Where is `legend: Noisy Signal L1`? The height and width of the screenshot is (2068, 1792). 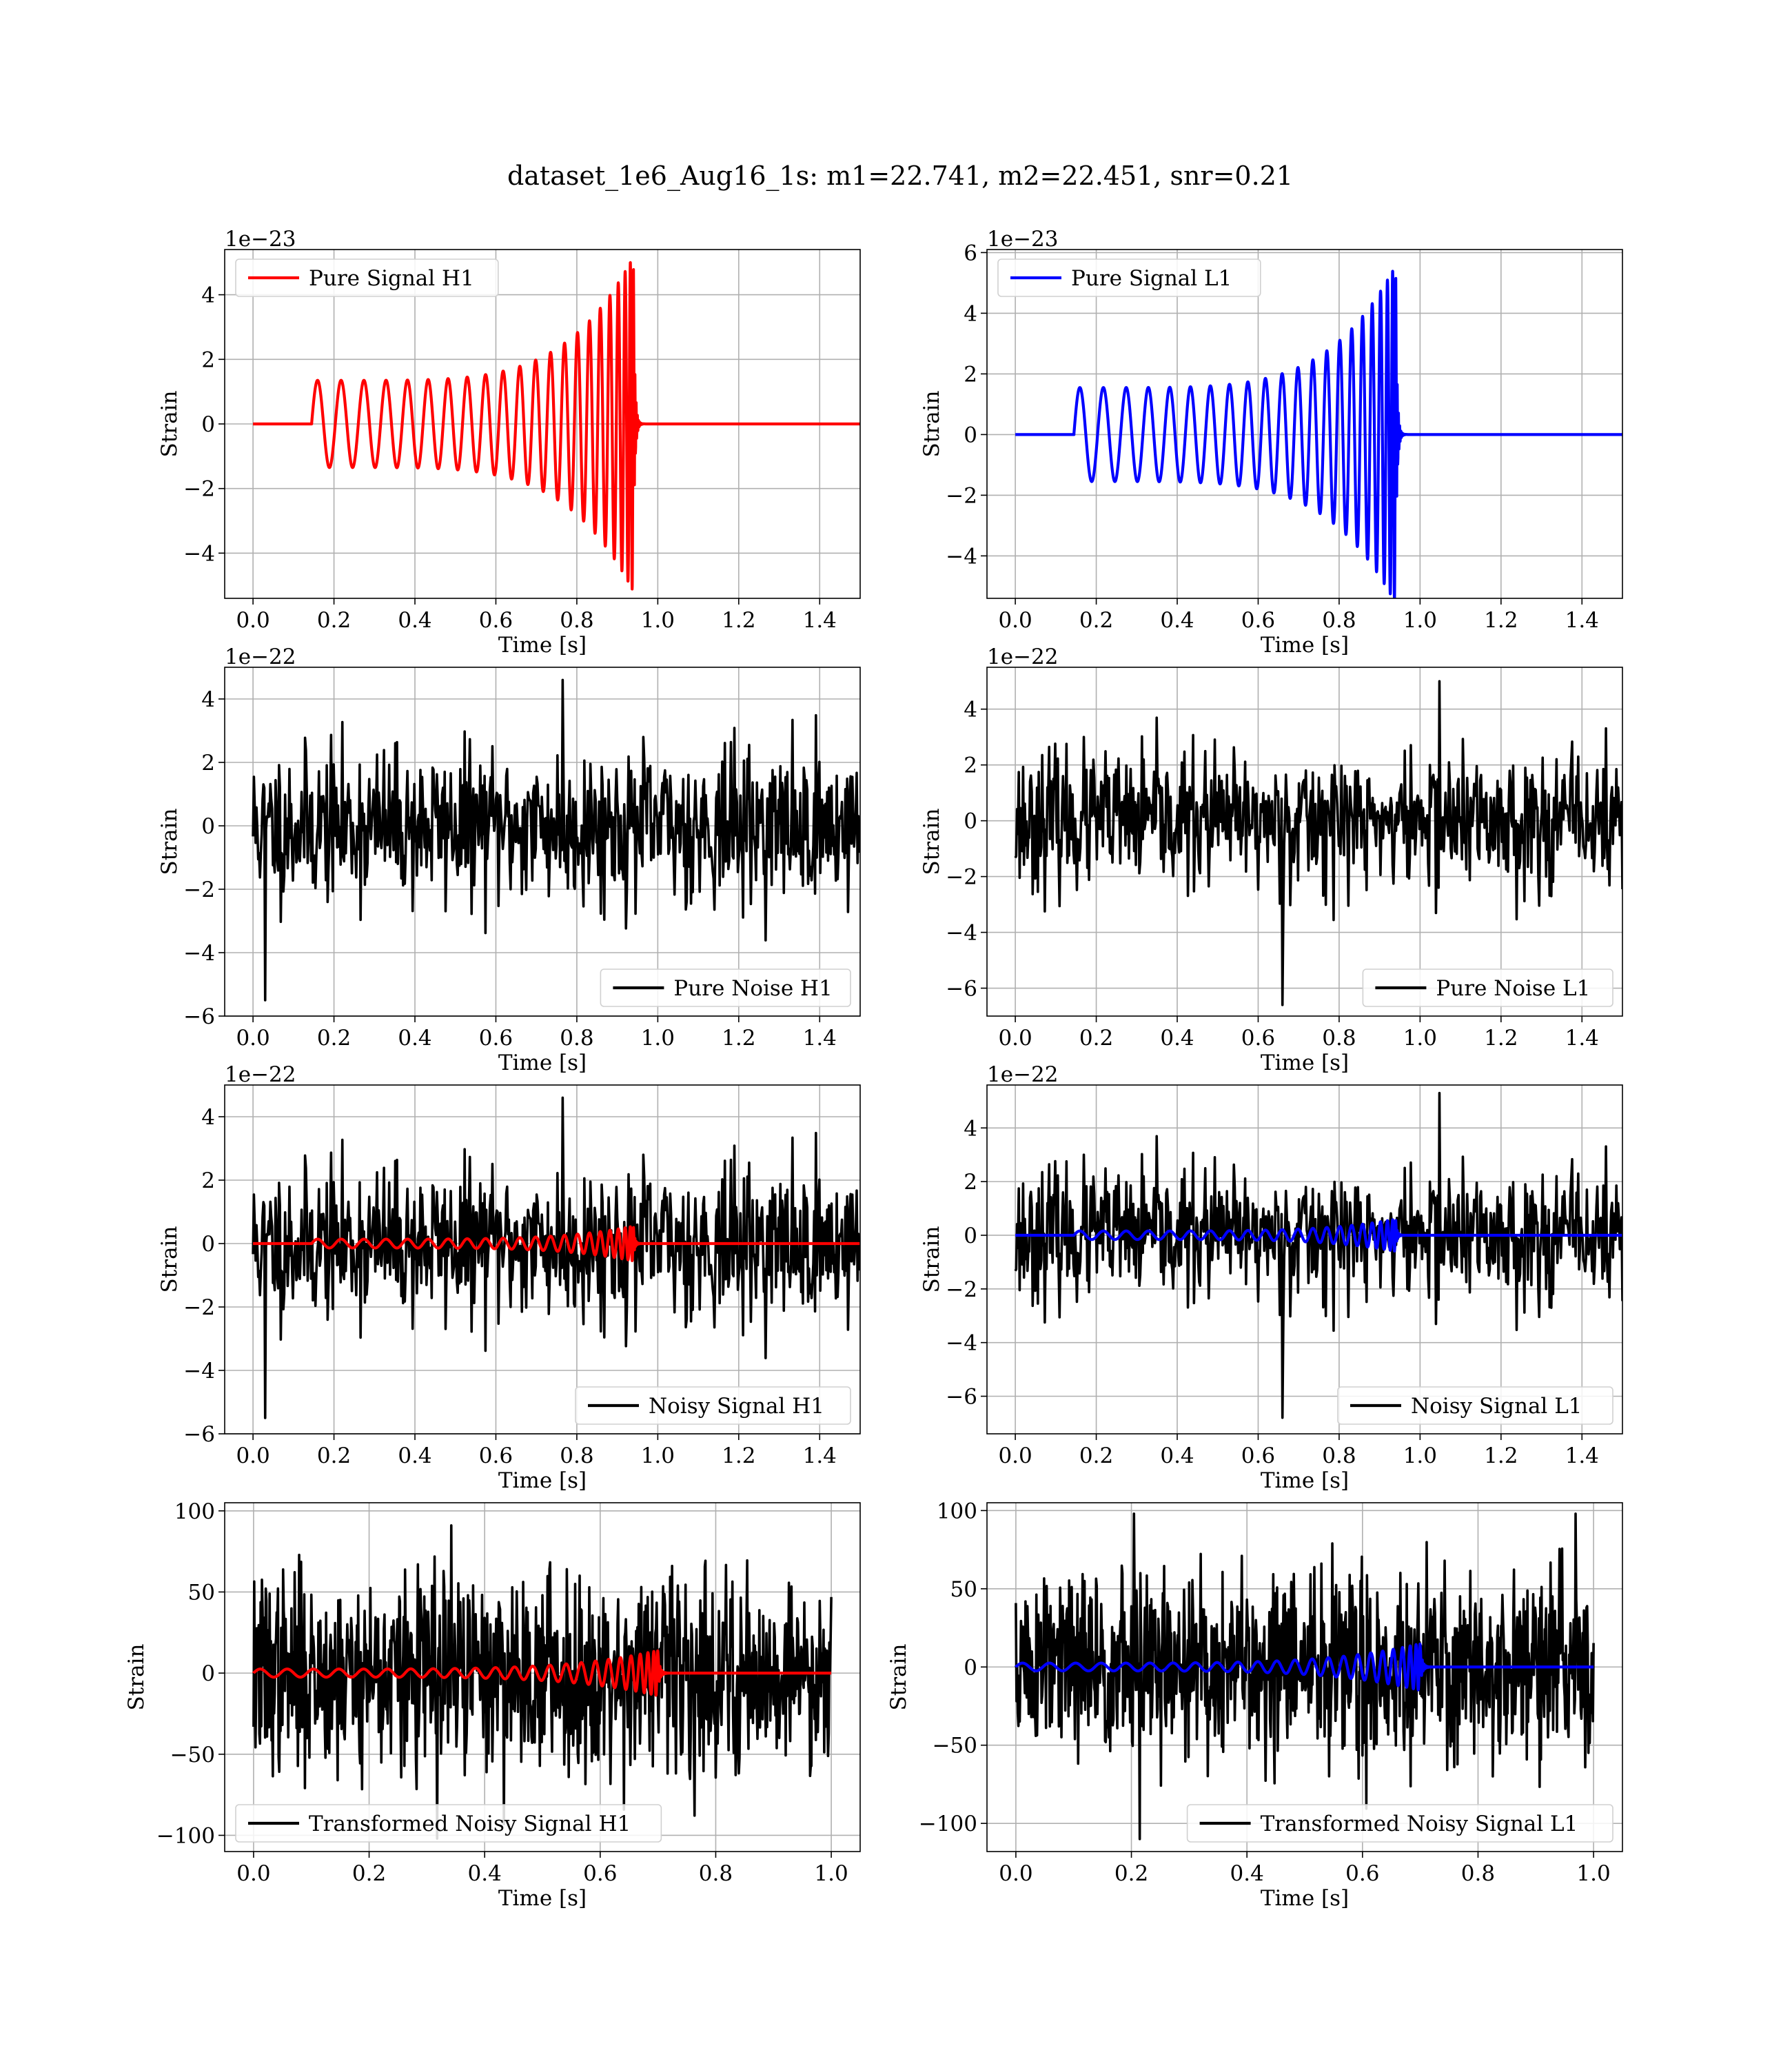 legend: Noisy Signal L1 is located at coordinates (1475, 1405).